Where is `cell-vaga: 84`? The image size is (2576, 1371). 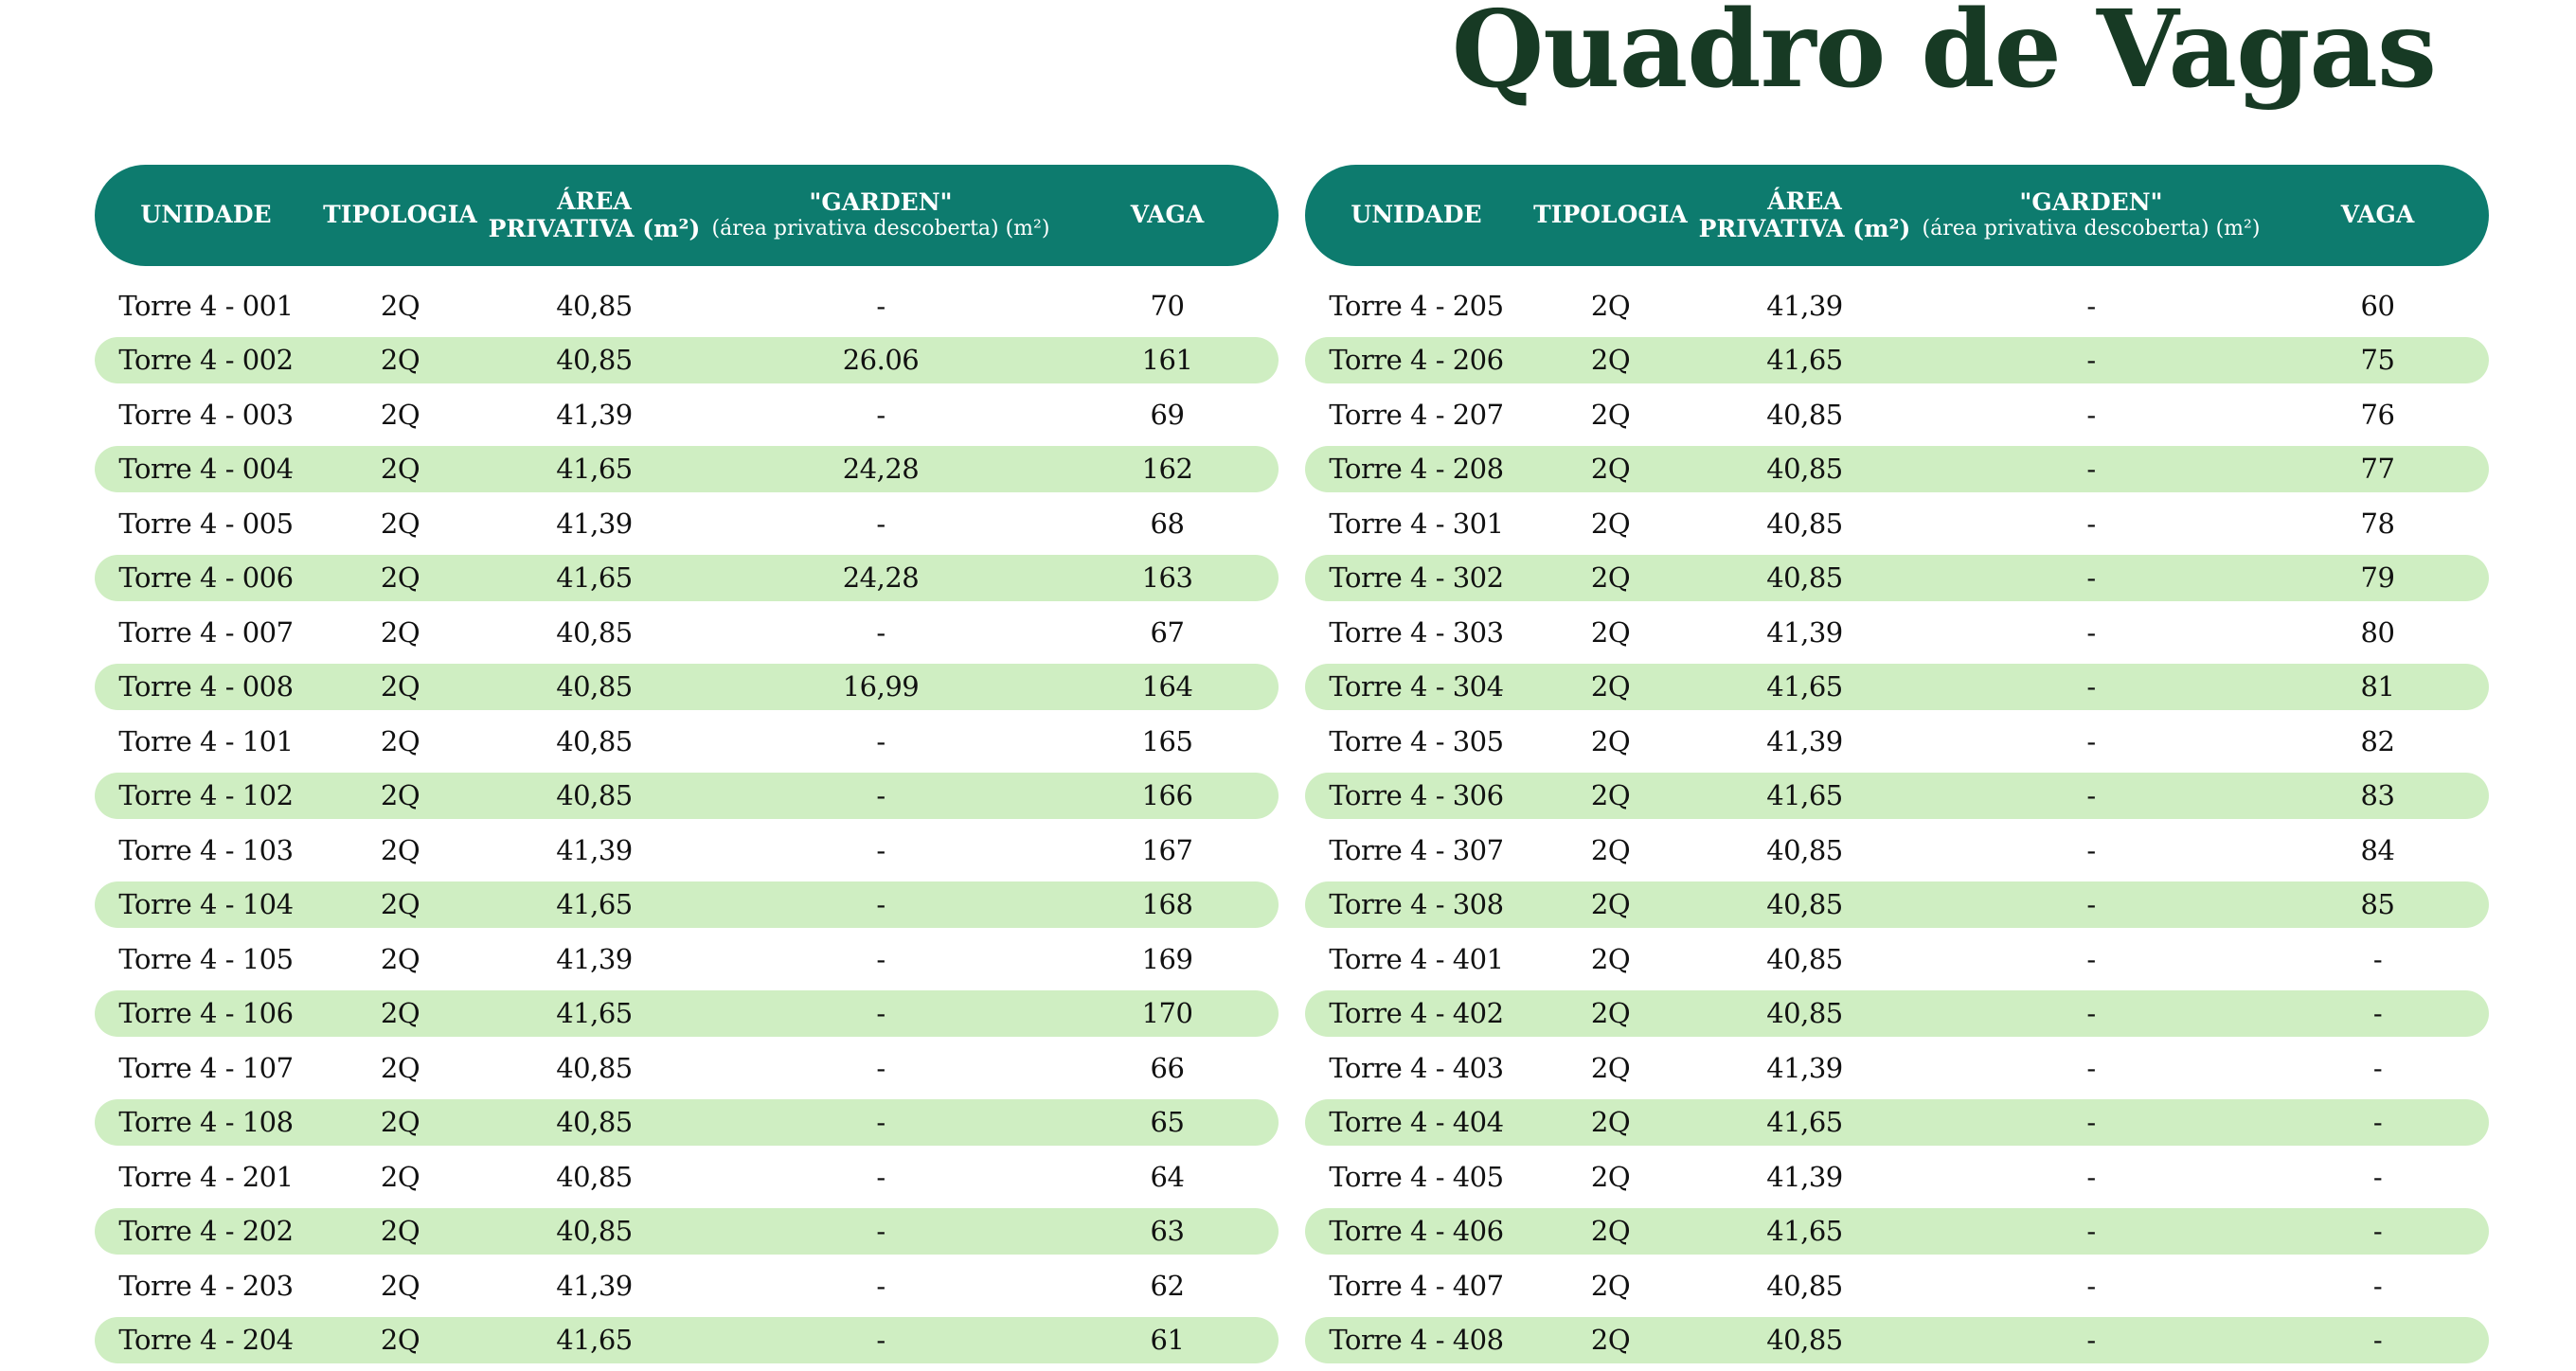
cell-vaga: 84 is located at coordinates (2377, 849).